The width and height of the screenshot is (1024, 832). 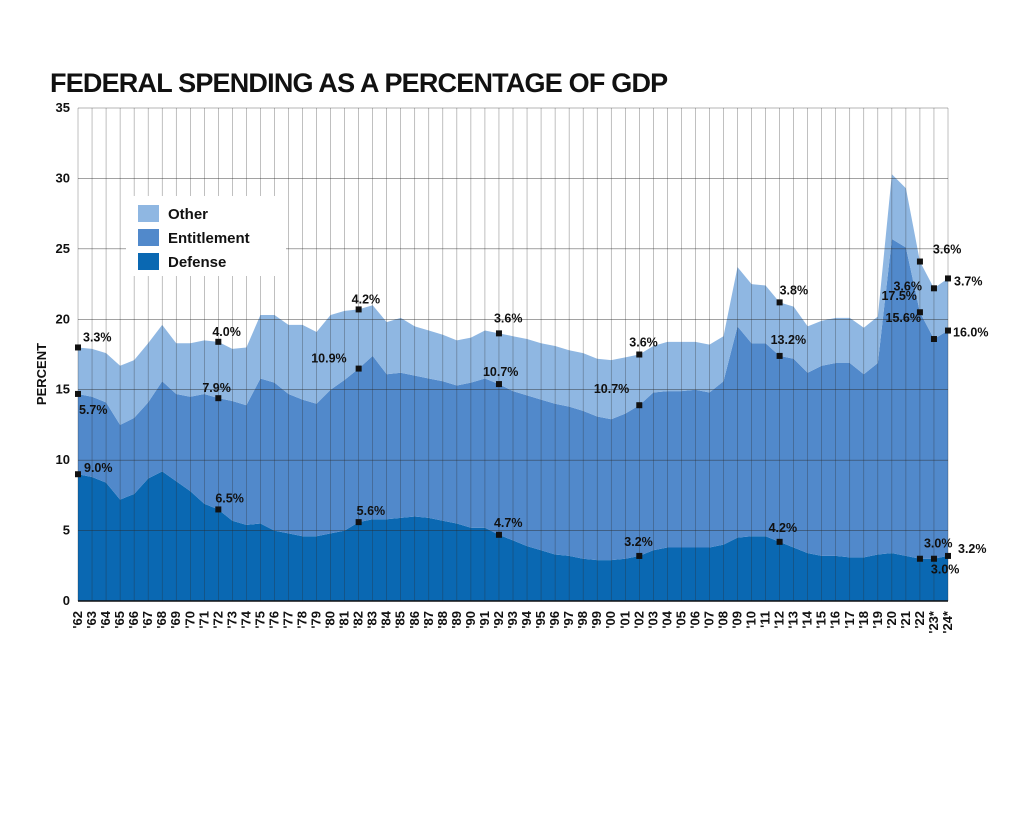 I want to click on x-tick-label: '22, so click(x=919, y=620).